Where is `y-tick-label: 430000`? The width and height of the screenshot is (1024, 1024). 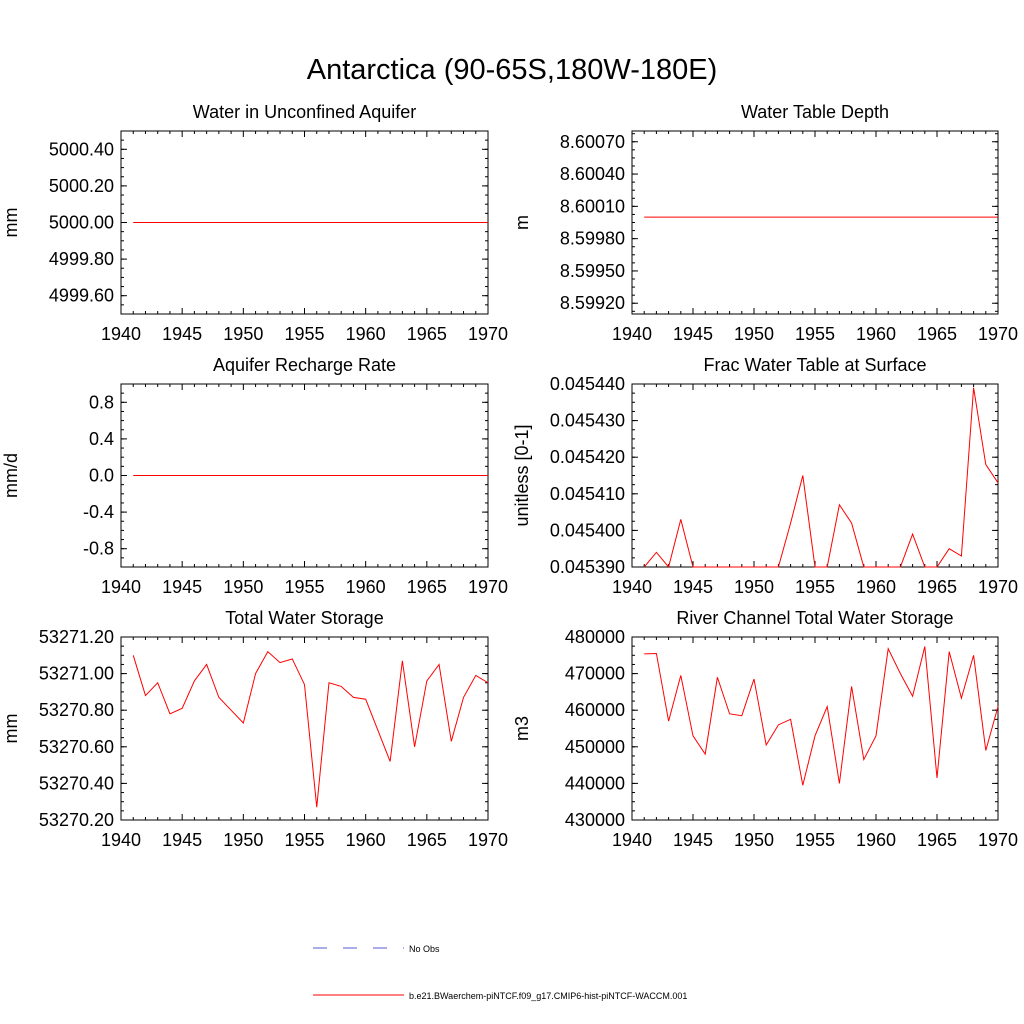
y-tick-label: 430000 is located at coordinates (595, 820).